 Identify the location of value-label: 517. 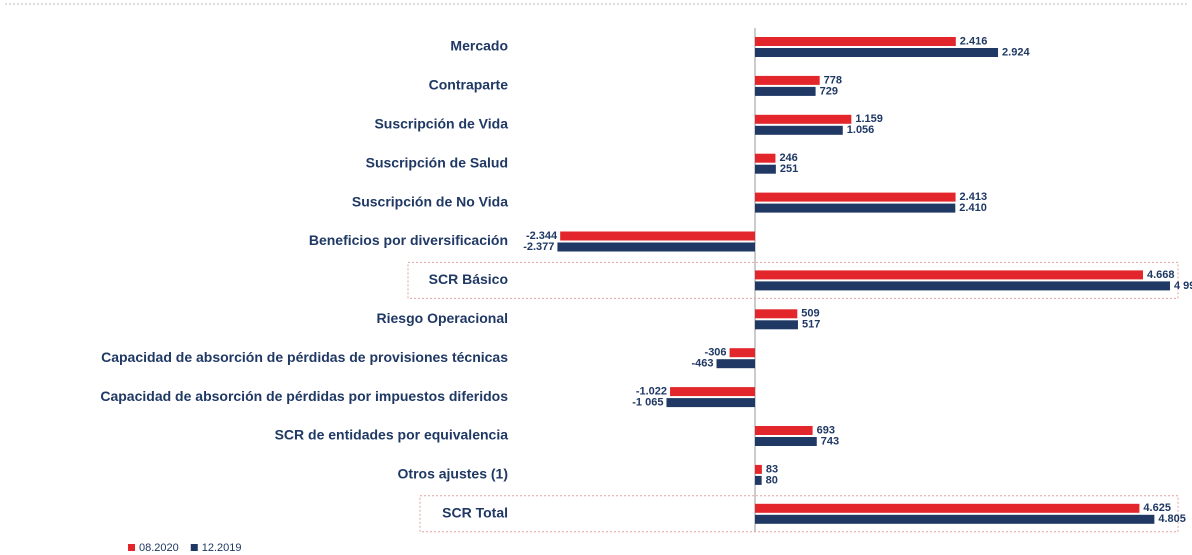
(811, 325).